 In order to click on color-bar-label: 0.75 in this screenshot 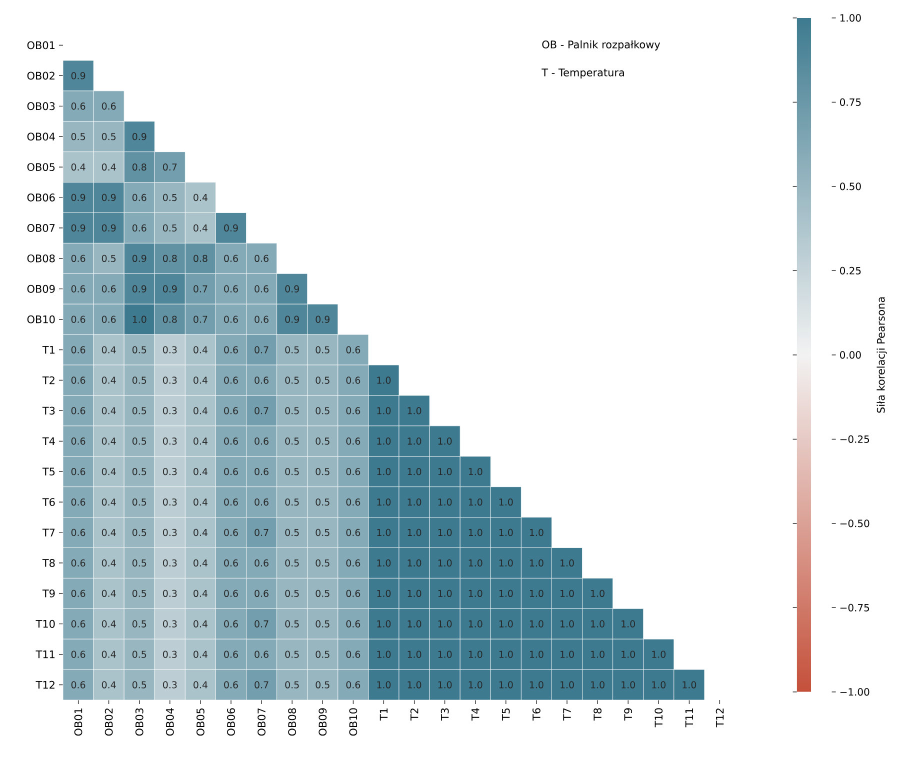, I will do `click(850, 102)`.